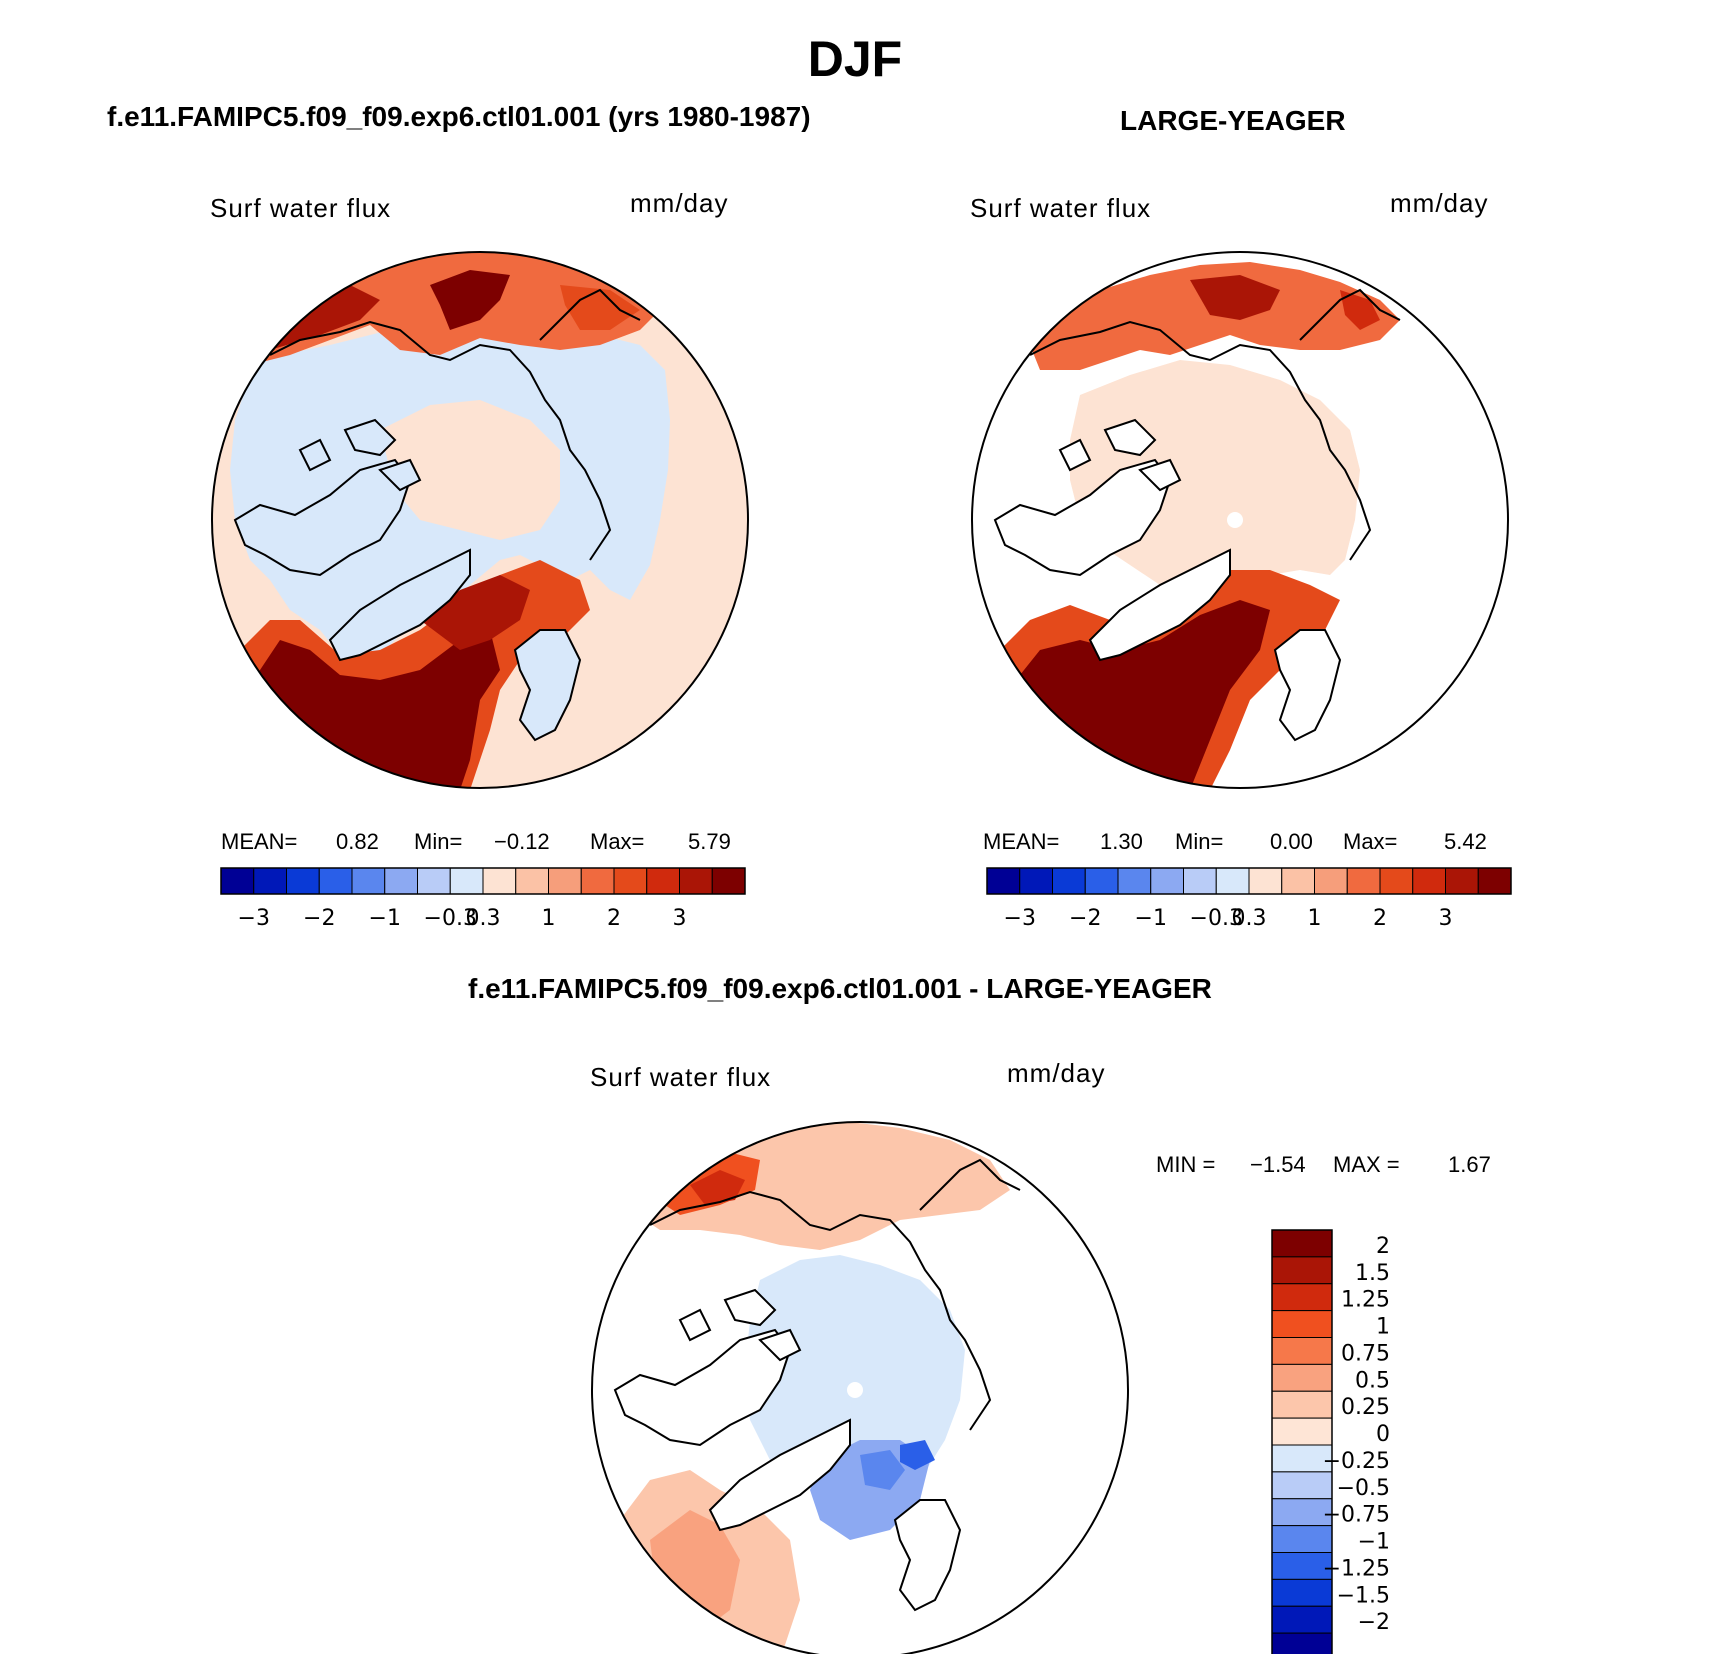 This screenshot has width=1710, height=1654. What do you see at coordinates (1365, 1407) in the screenshot?
I see `panel3-colorbar-tick-label: 0.25` at bounding box center [1365, 1407].